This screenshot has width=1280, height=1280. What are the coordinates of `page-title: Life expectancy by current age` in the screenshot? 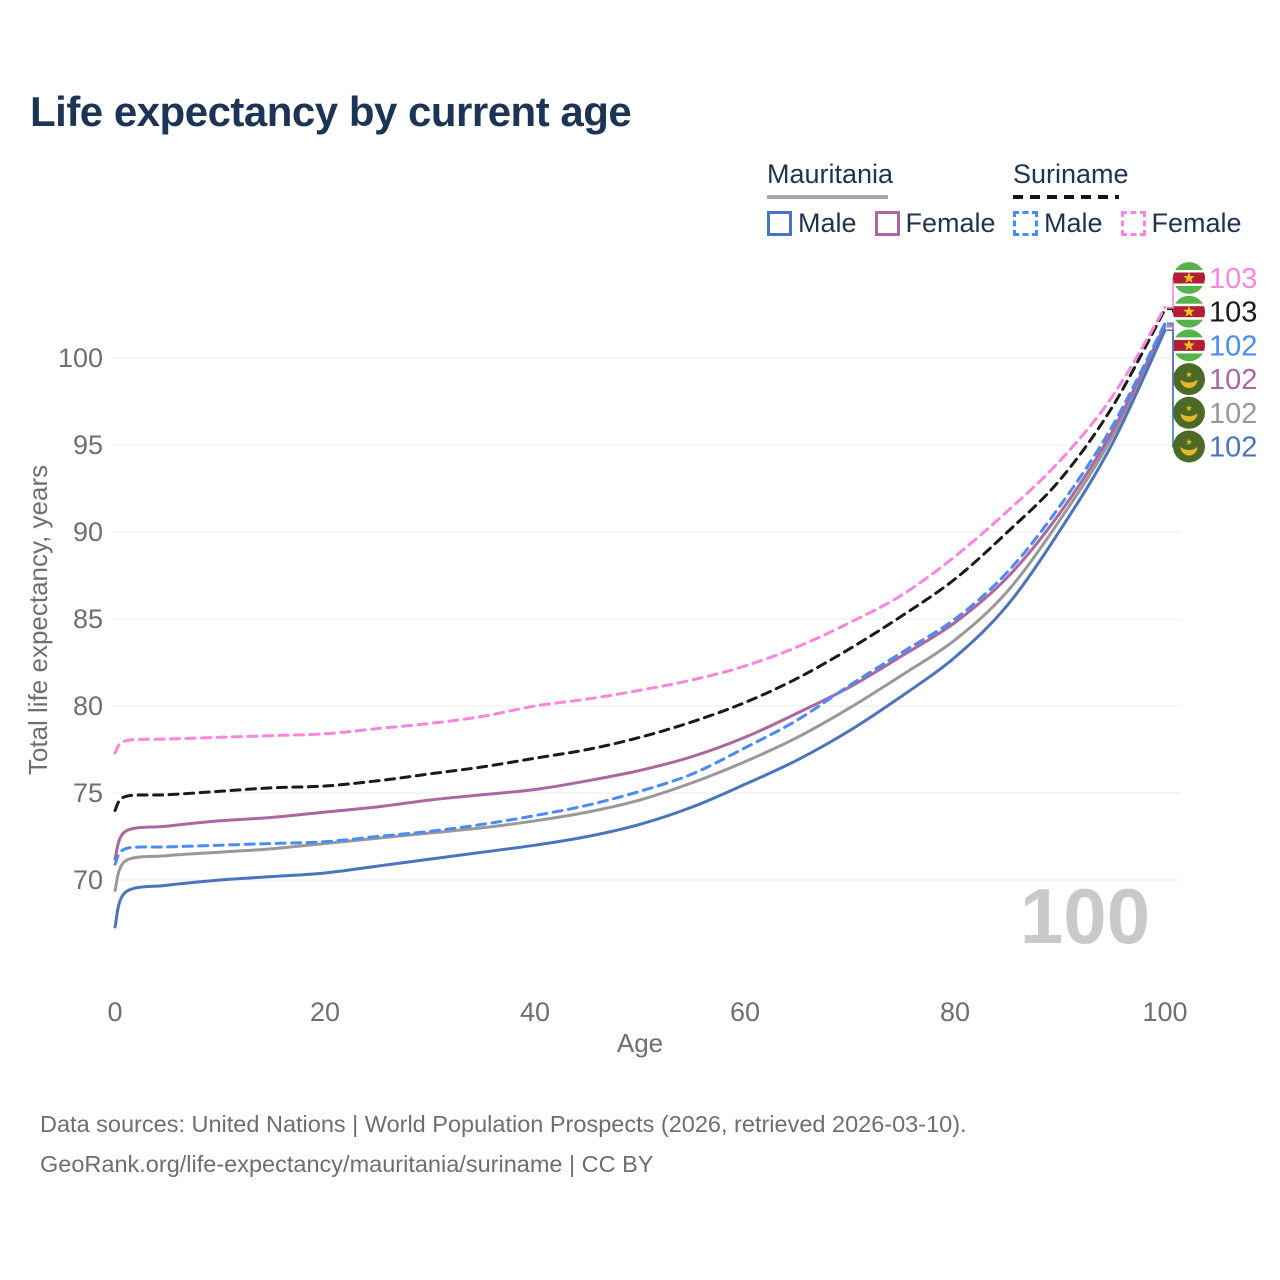 It's located at (331, 111).